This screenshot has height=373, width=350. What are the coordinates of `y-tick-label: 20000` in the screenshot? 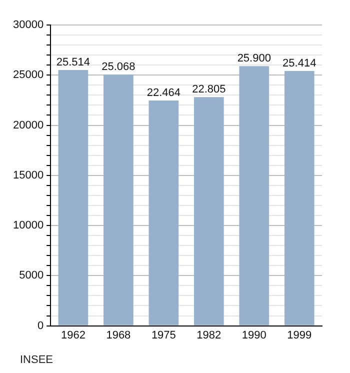 It's located at (28, 125).